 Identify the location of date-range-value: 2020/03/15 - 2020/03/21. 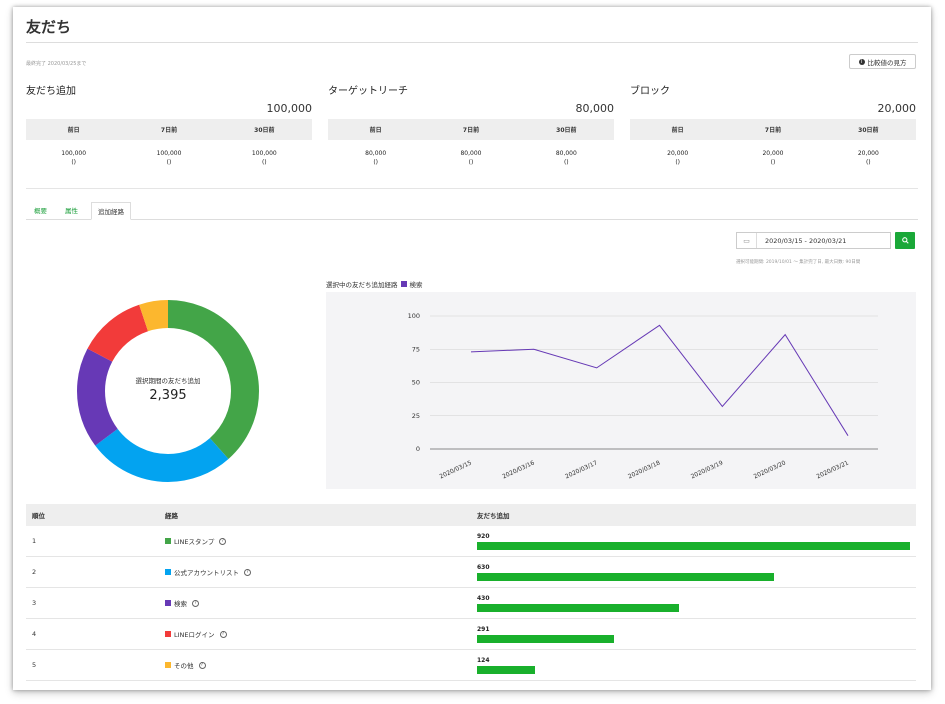
(806, 240).